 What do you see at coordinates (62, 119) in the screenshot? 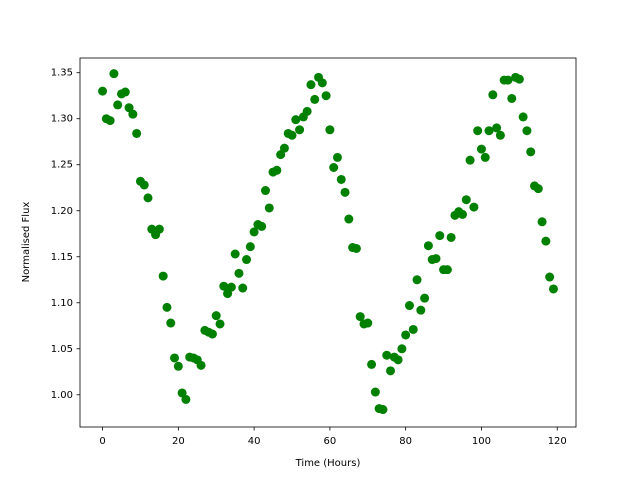
I see `y-tick-label: 1.30` at bounding box center [62, 119].